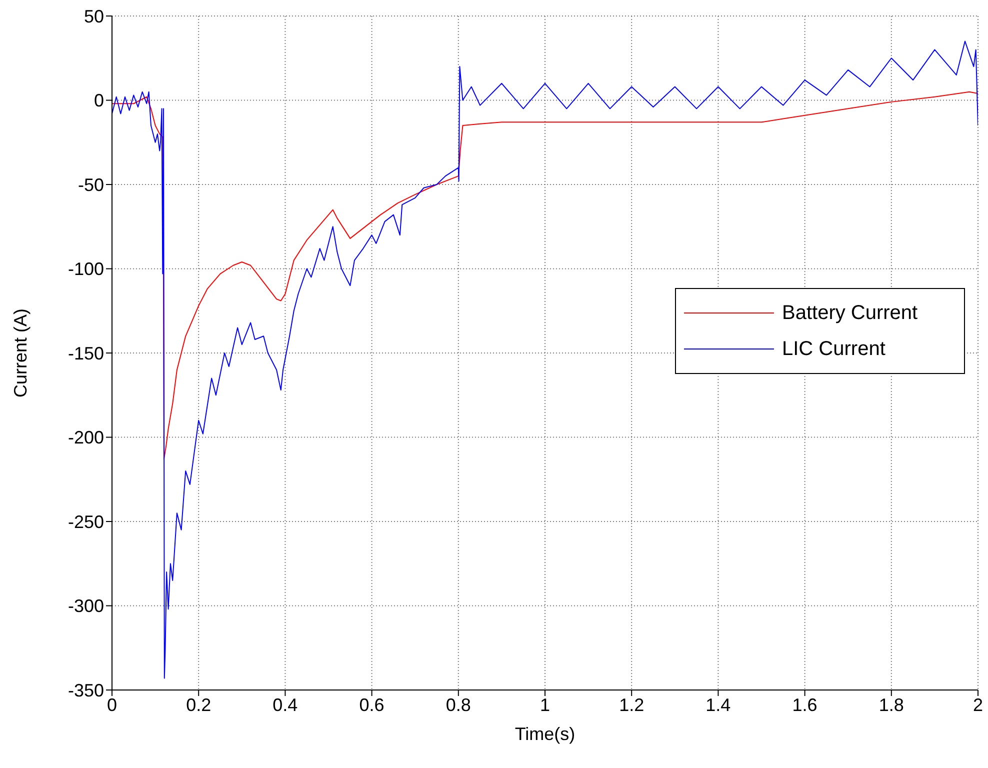 The height and width of the screenshot is (768, 988). What do you see at coordinates (86, 522) in the screenshot?
I see `y-tick-label: -250` at bounding box center [86, 522].